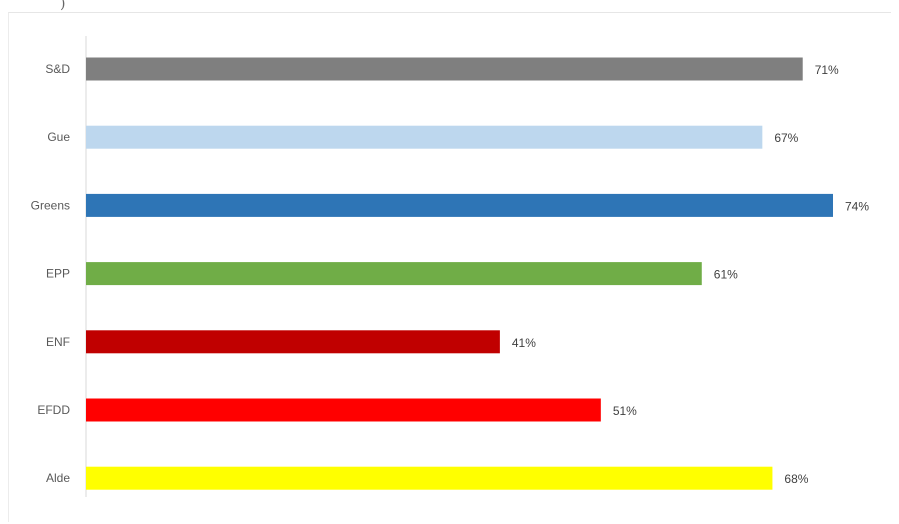 This screenshot has width=899, height=524. What do you see at coordinates (58, 478) in the screenshot?
I see `category-label-6: Alde` at bounding box center [58, 478].